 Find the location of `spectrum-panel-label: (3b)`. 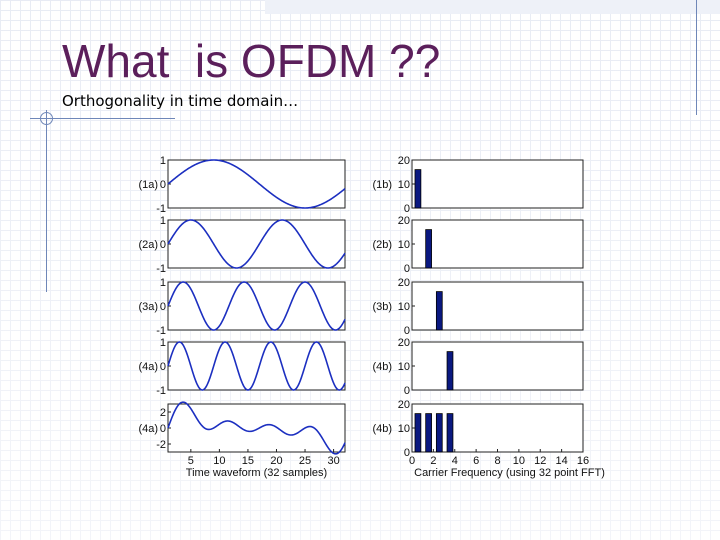

spectrum-panel-label: (3b) is located at coordinates (382, 307).